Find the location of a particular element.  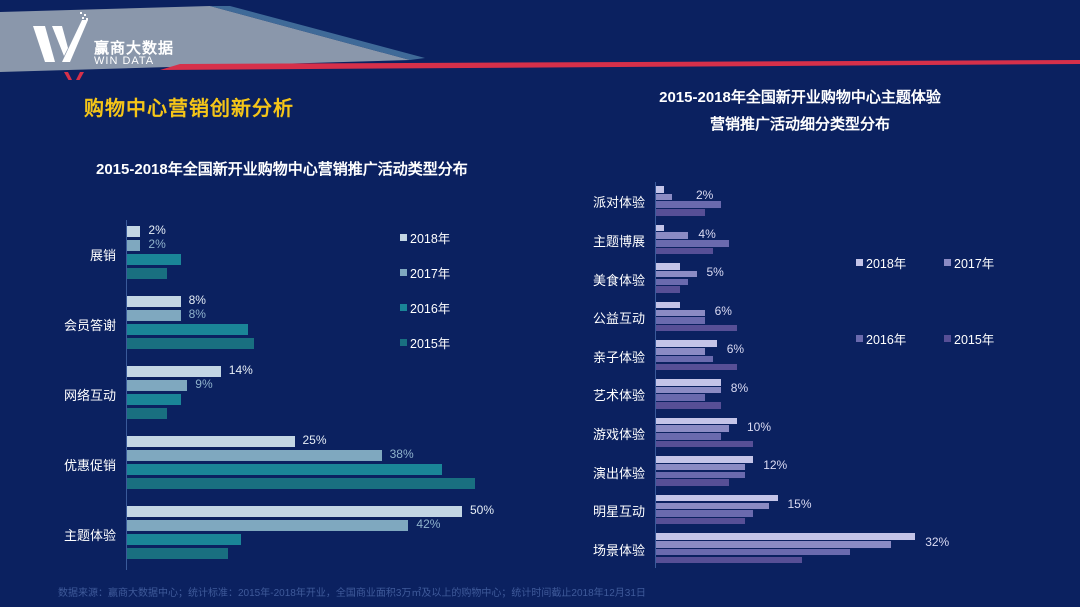

right-chart-title: 2015-2018年全国新开业购物中心主题体验 营销推广活动细分类型分布 is located at coordinates (800, 111).